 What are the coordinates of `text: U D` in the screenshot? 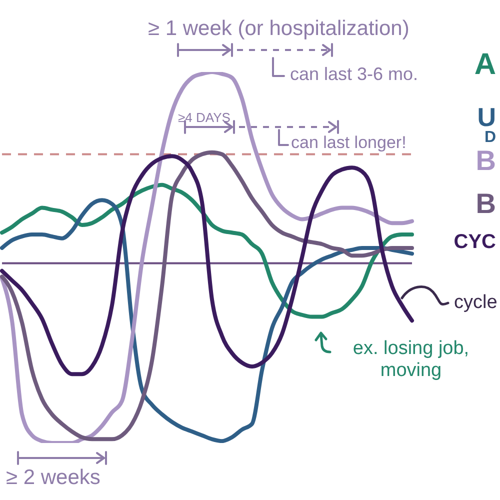 It's located at (486, 124).